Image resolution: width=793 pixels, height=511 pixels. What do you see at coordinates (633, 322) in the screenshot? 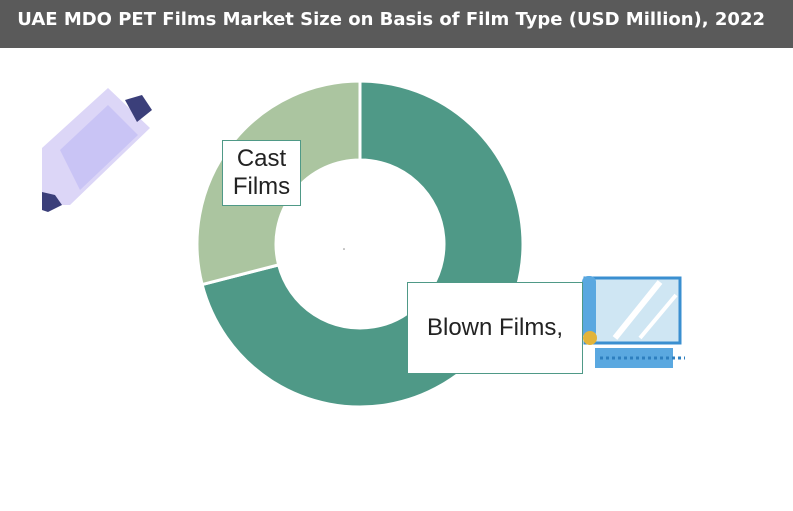
I see `film-icon` at bounding box center [633, 322].